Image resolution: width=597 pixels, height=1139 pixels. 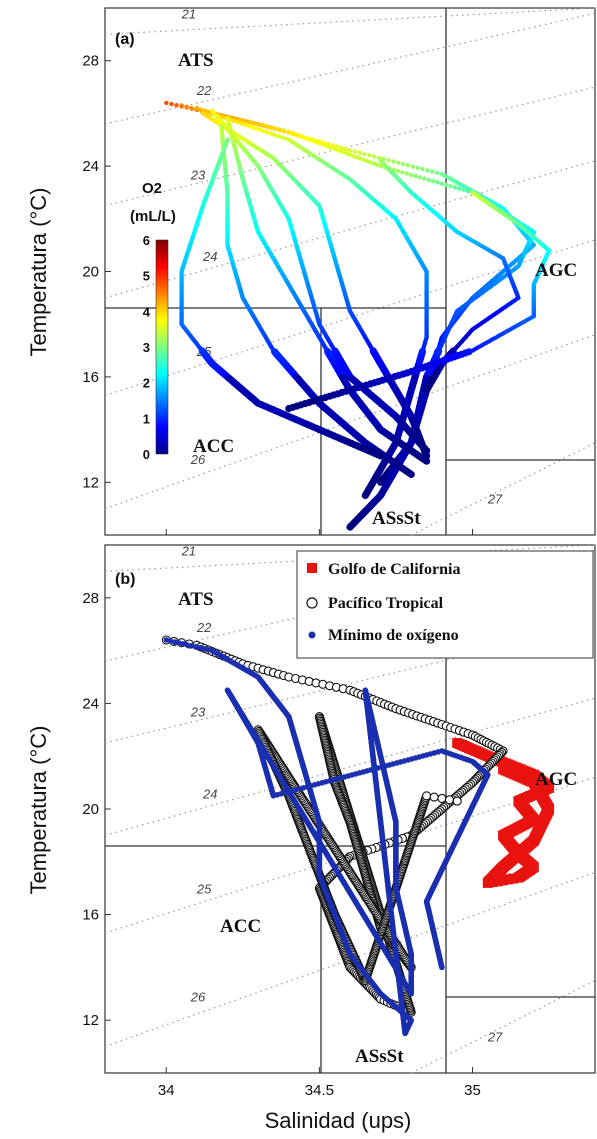 I want to click on panel-a-xticks, so click(x=319, y=532).